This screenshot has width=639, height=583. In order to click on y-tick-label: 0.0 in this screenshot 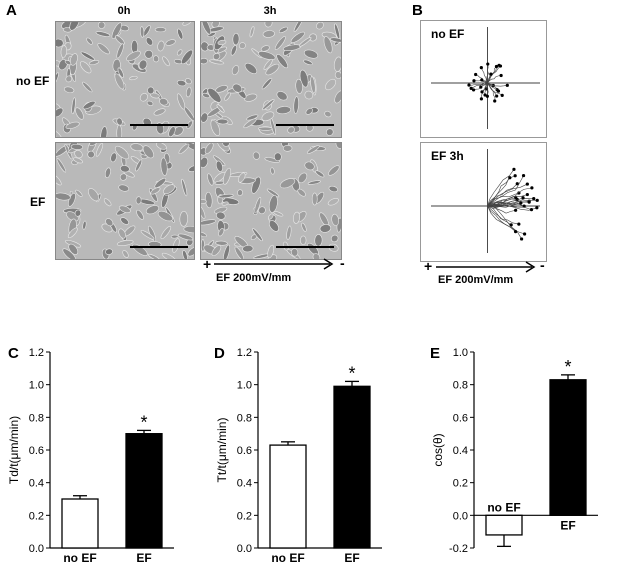, I will do `click(460, 516)`.